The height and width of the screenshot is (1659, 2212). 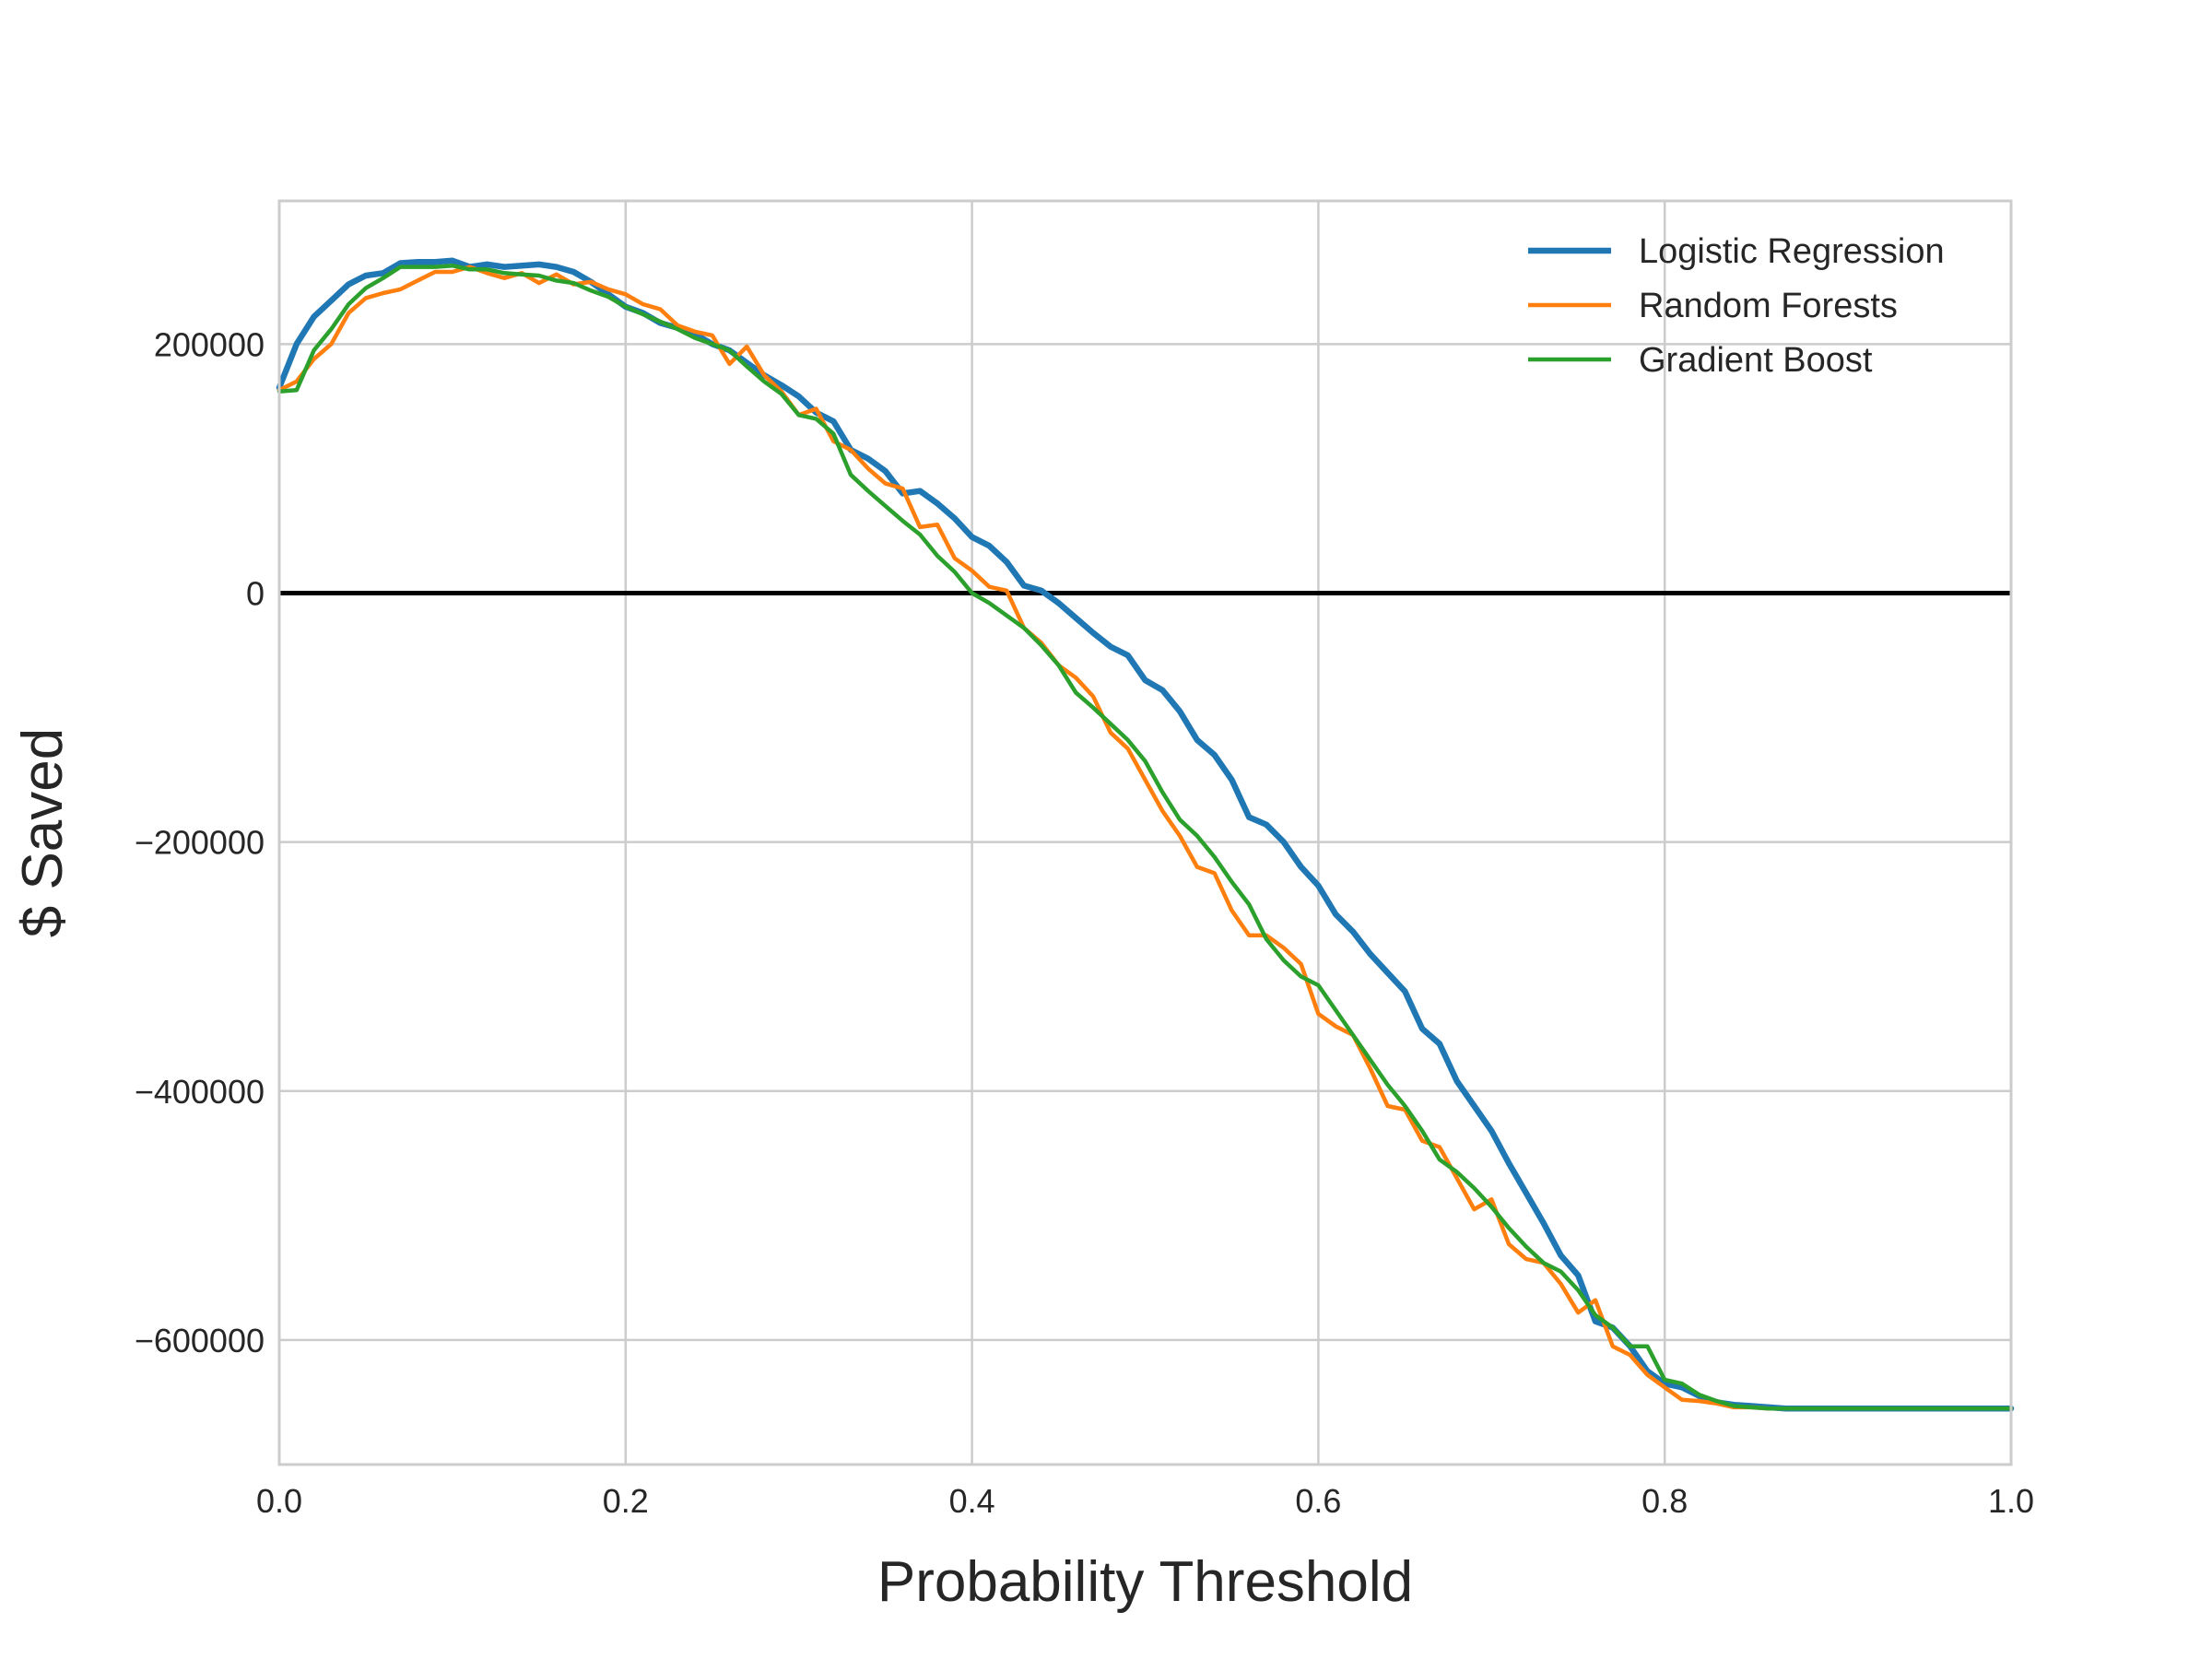 I want to click on x-tick-label: 0.6, so click(x=1318, y=1501).